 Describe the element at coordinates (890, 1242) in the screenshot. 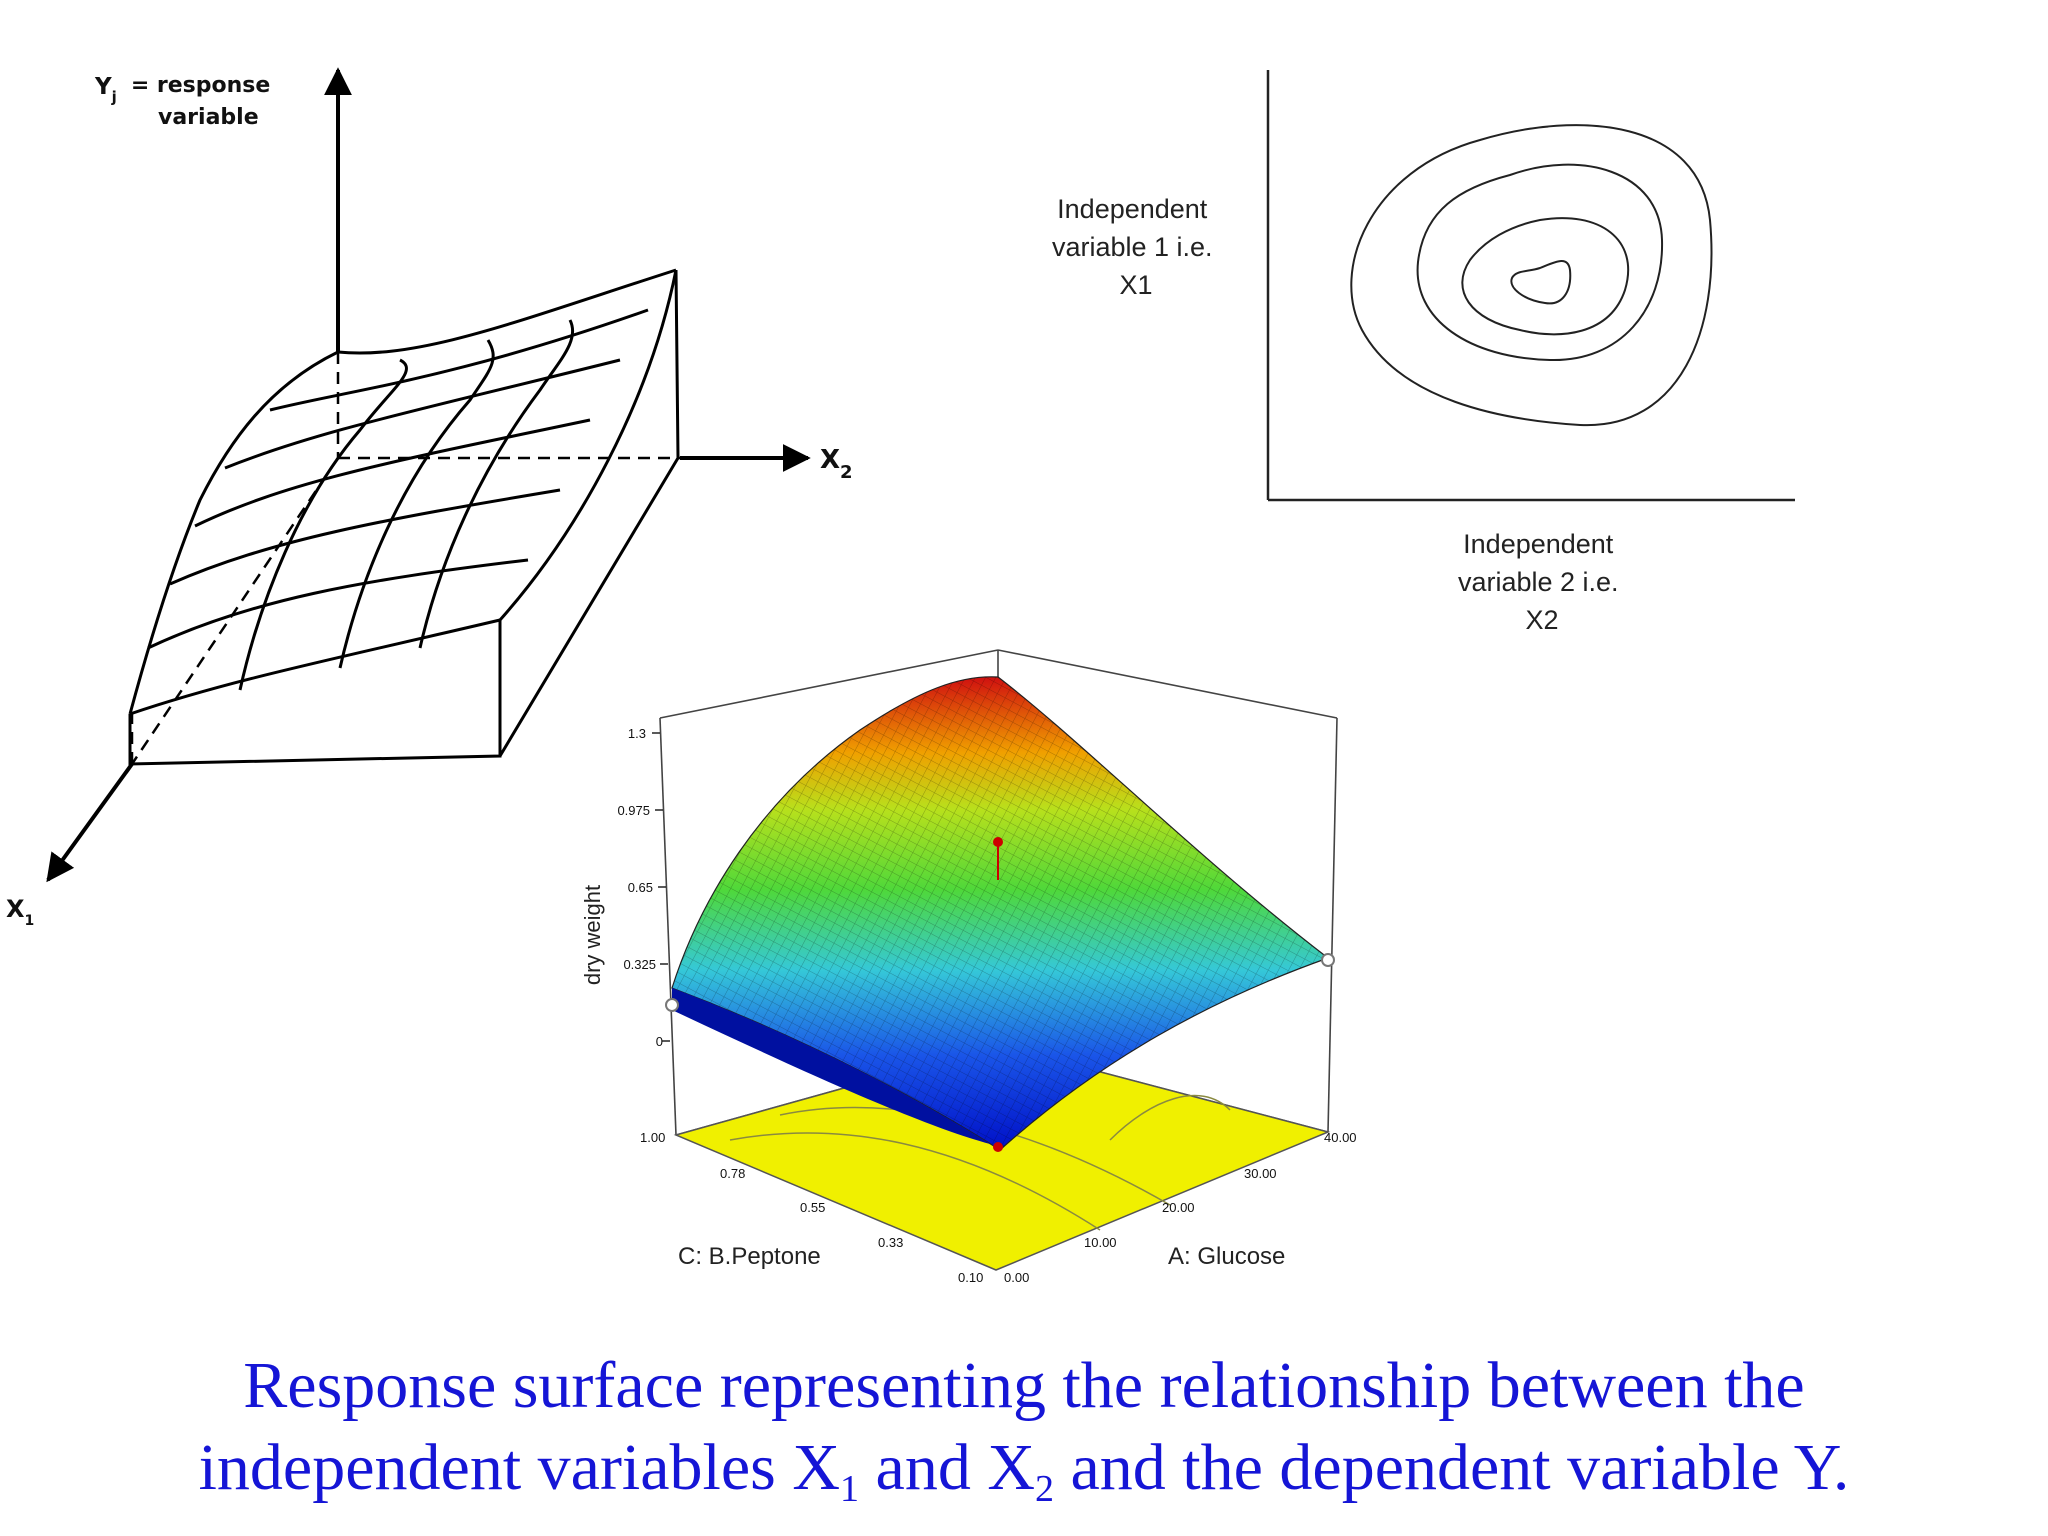

I see `c-tick-4: 0.33` at that location.